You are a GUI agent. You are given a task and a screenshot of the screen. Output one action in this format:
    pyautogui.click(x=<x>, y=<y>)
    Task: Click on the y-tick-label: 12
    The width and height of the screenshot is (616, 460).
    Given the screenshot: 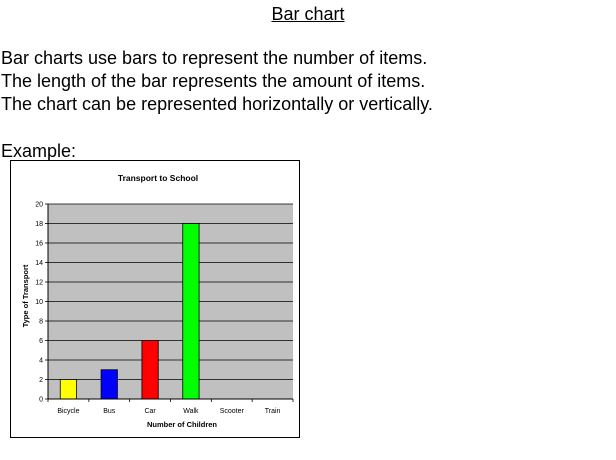 What is the action you would take?
    pyautogui.click(x=39, y=283)
    